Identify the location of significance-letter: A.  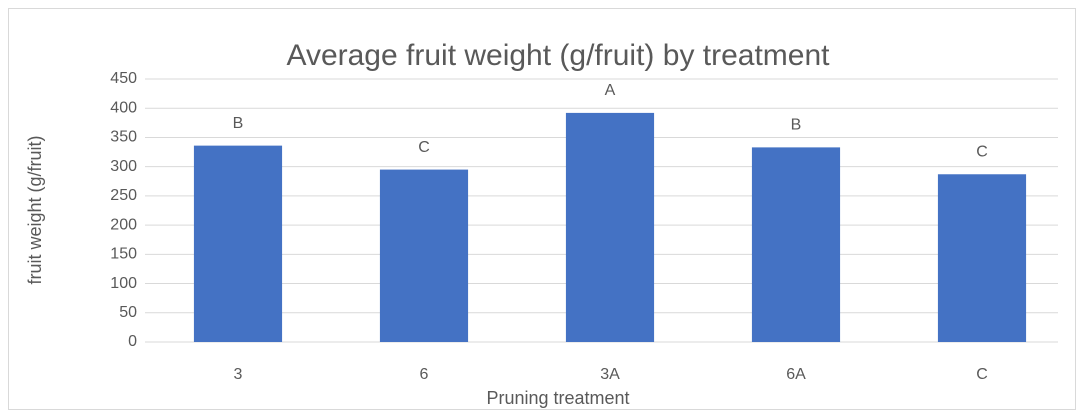
(610, 90).